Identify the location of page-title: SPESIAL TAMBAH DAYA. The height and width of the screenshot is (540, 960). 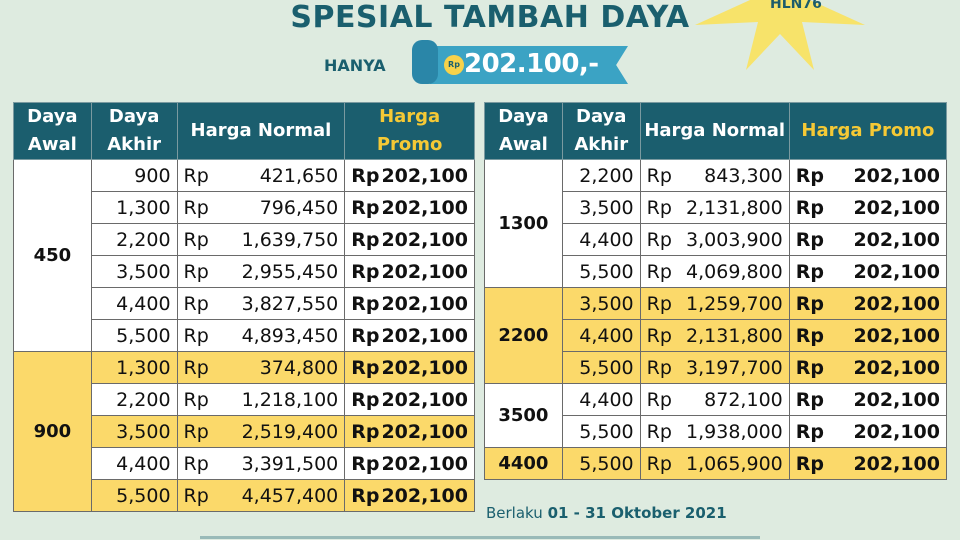
(490, 17).